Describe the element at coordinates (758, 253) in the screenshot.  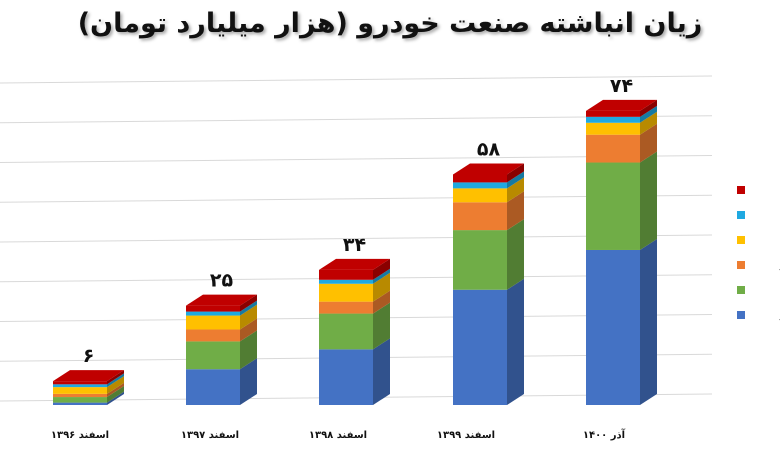
I see `legend: زامیاد یپا دیزل رو دیزل خودرو سایپا خودرو` at that location.